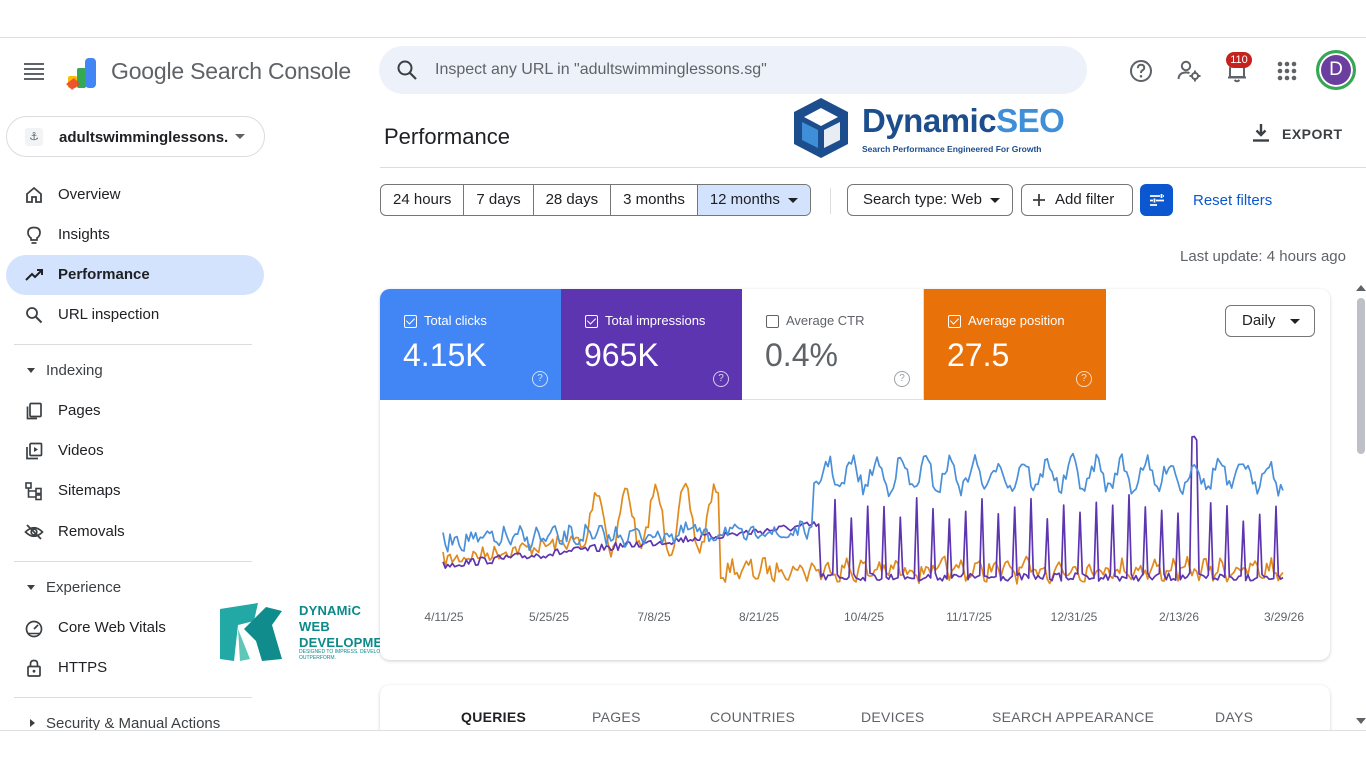  Describe the element at coordinates (1016, 320) in the screenshot. I see `metric-label: Average position` at that location.